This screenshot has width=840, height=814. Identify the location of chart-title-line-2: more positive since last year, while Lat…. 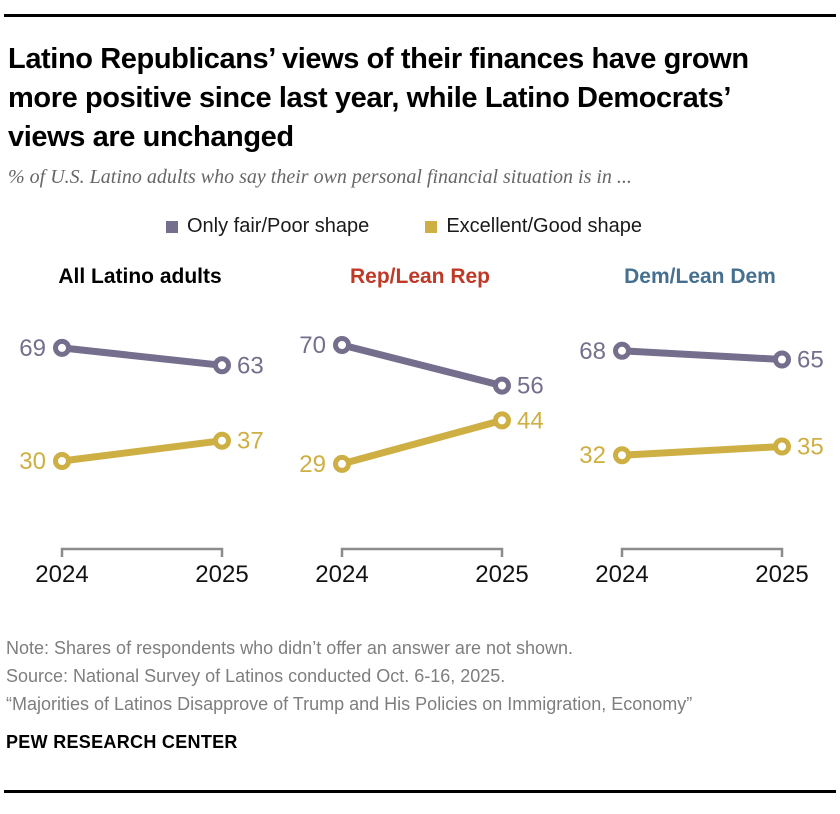
(370, 98).